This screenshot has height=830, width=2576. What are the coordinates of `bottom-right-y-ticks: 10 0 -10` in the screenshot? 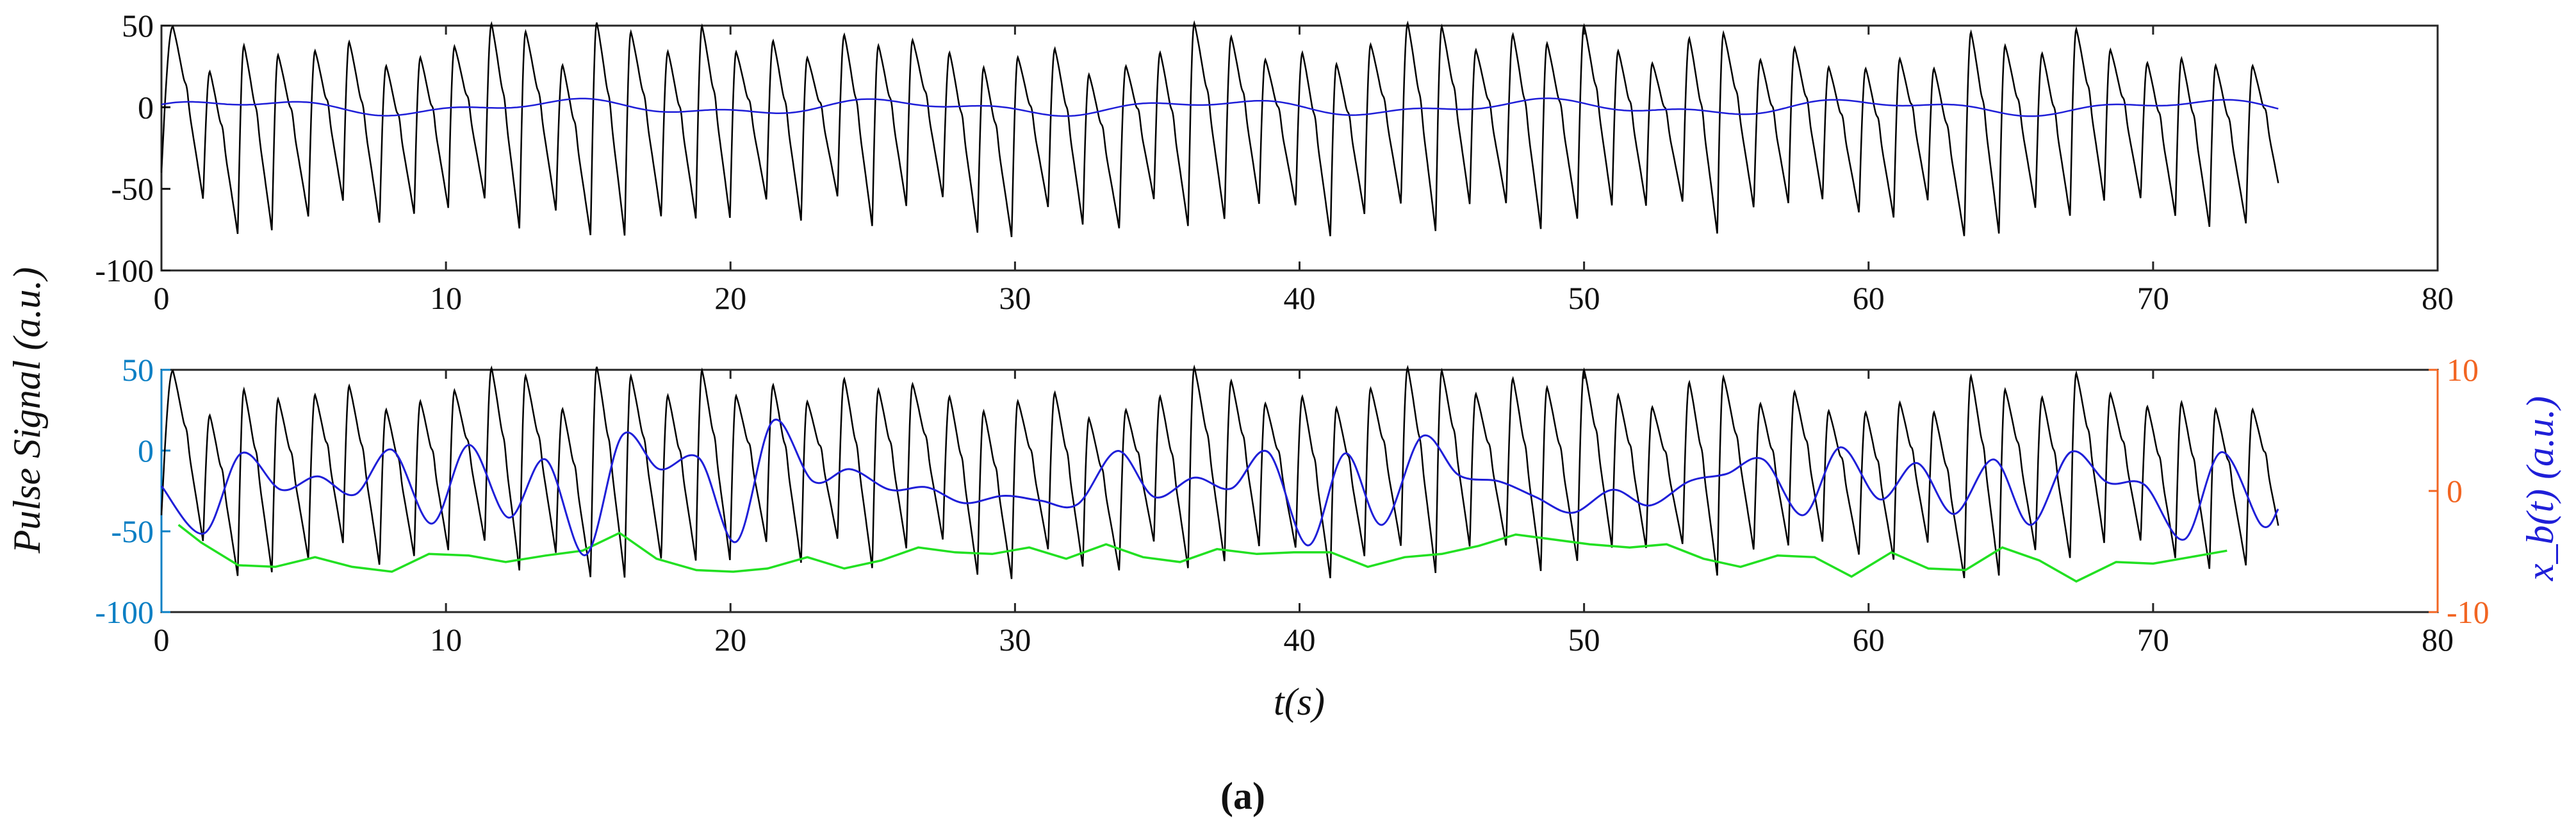 It's located at (2459, 491).